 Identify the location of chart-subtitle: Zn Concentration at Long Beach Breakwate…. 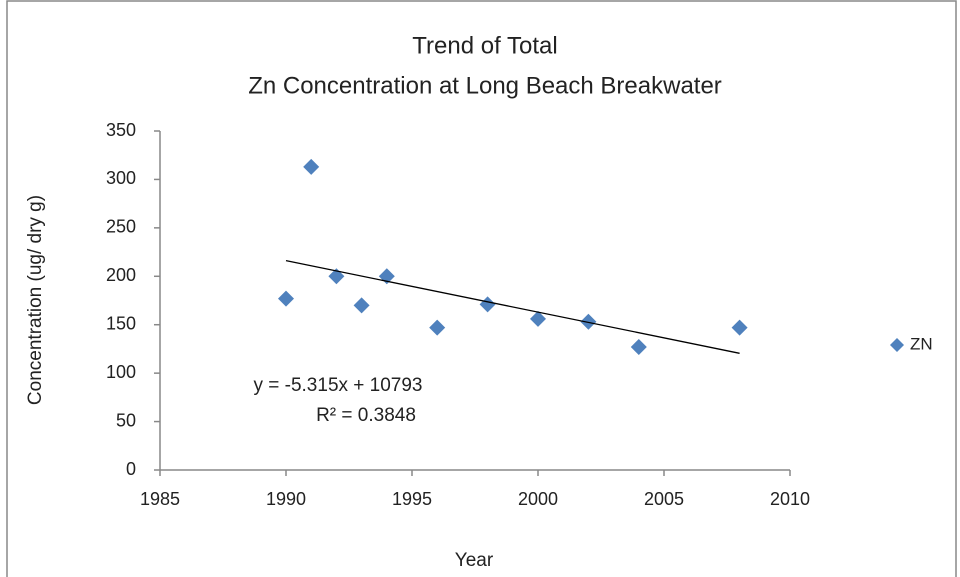
(485, 85).